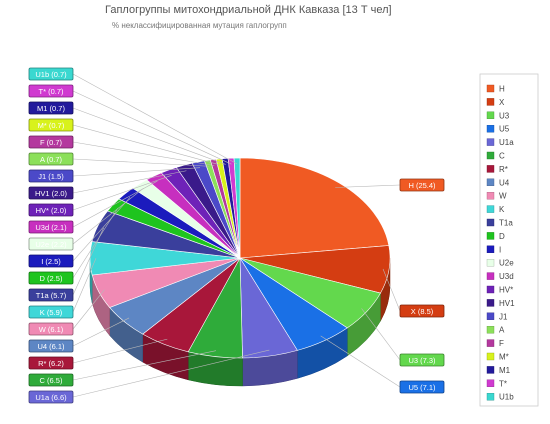 This screenshot has height=424, width=550. What do you see at coordinates (237, 208) in the screenshot?
I see `pie-slice-U1b` at bounding box center [237, 208].